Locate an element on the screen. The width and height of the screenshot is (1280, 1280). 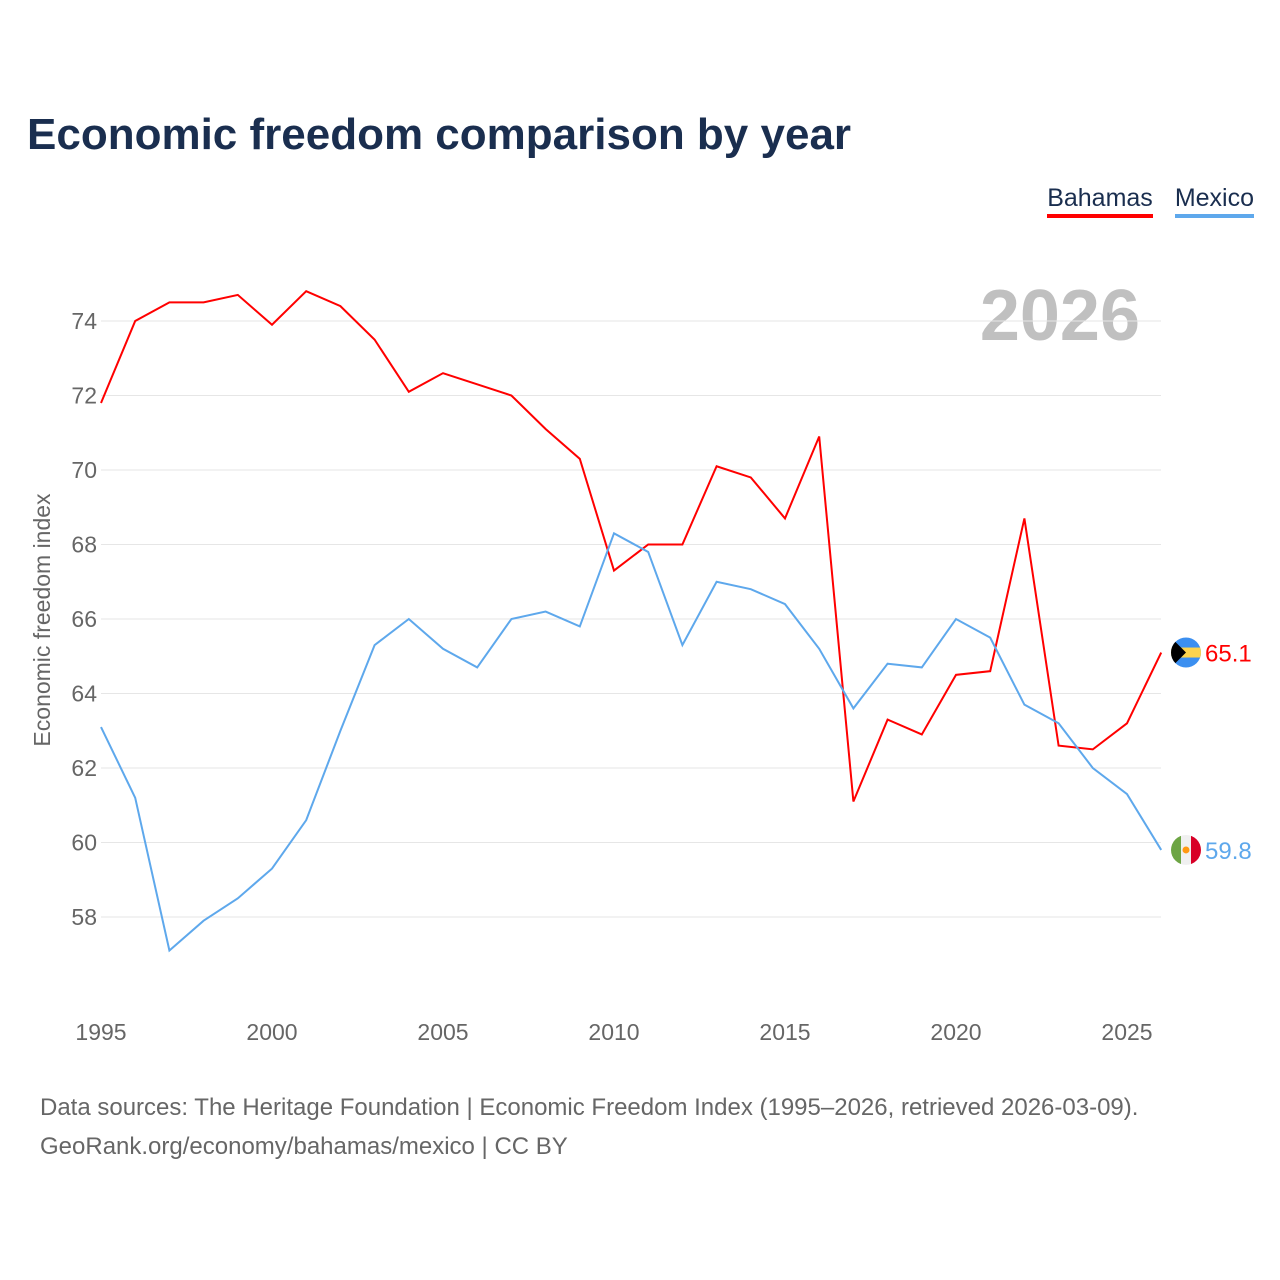
legend-bahamas: Bahamas is located at coordinates (1100, 201).